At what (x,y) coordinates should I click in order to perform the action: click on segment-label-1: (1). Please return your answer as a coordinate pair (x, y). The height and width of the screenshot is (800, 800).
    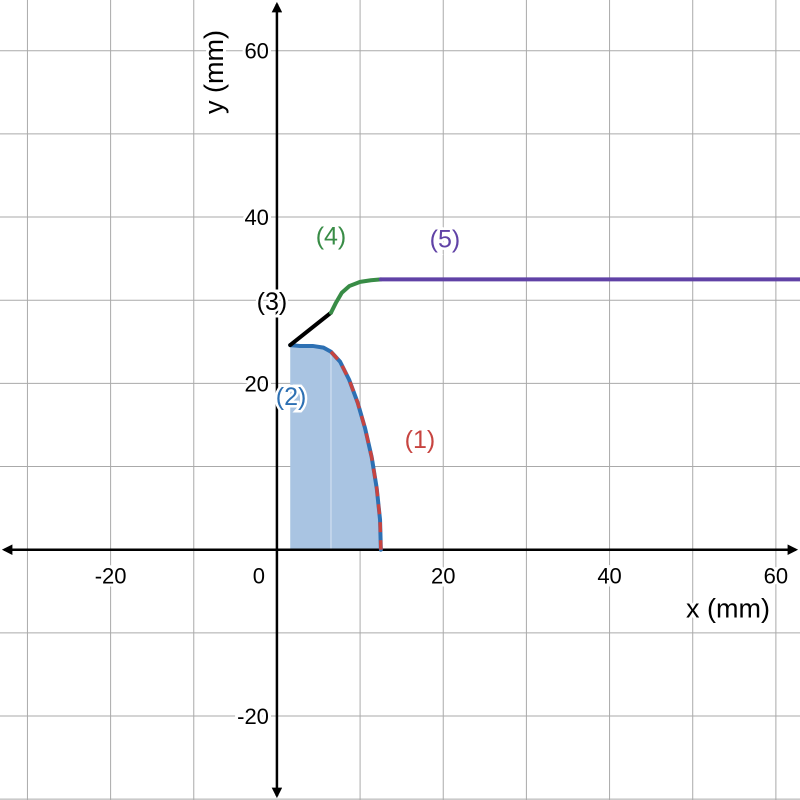
    Looking at the image, I should click on (420, 440).